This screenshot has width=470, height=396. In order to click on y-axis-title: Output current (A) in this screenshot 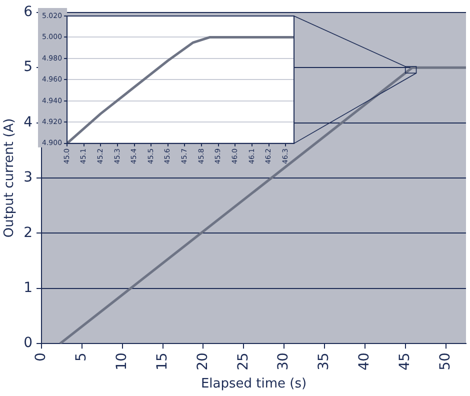, I will do `click(10, 178)`.